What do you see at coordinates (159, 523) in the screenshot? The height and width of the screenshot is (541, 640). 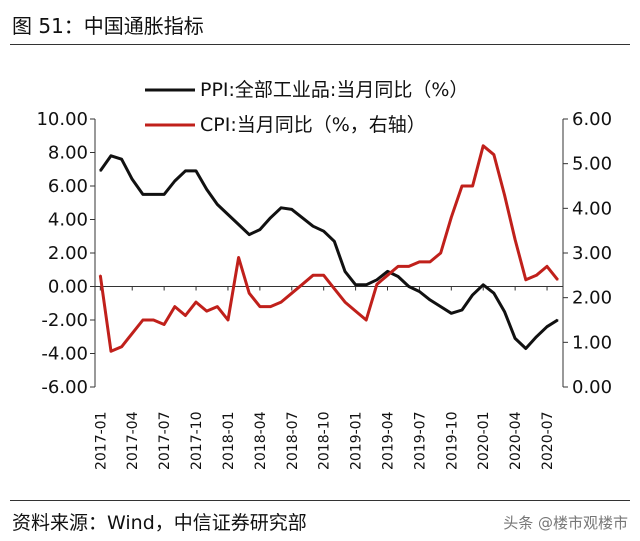 I see `source-note: 资料来源：Wind，中信证券研究部` at bounding box center [159, 523].